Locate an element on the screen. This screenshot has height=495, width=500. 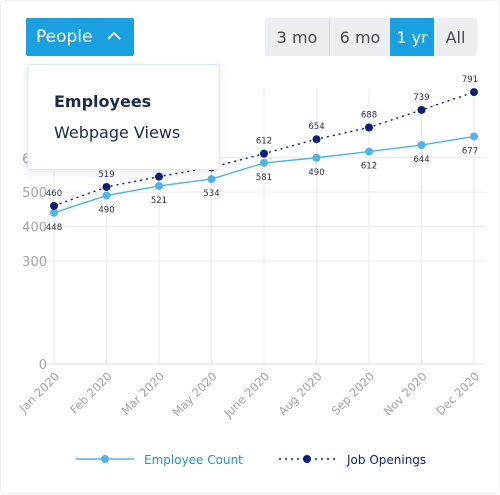
x-tick-label: Dec 2020 is located at coordinates (457, 393).